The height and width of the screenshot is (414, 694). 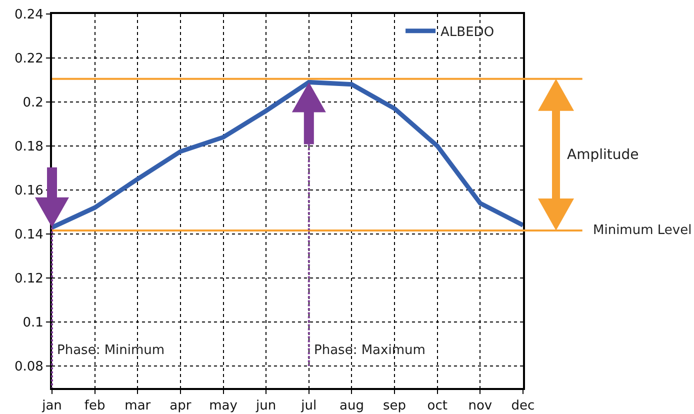 What do you see at coordinates (29, 279) in the screenshot?
I see `y-tick-label: 0.12` at bounding box center [29, 279].